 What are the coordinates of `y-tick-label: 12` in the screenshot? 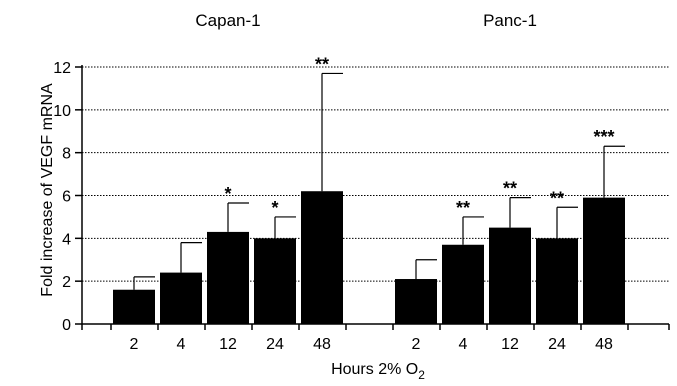 It's located at (62, 68).